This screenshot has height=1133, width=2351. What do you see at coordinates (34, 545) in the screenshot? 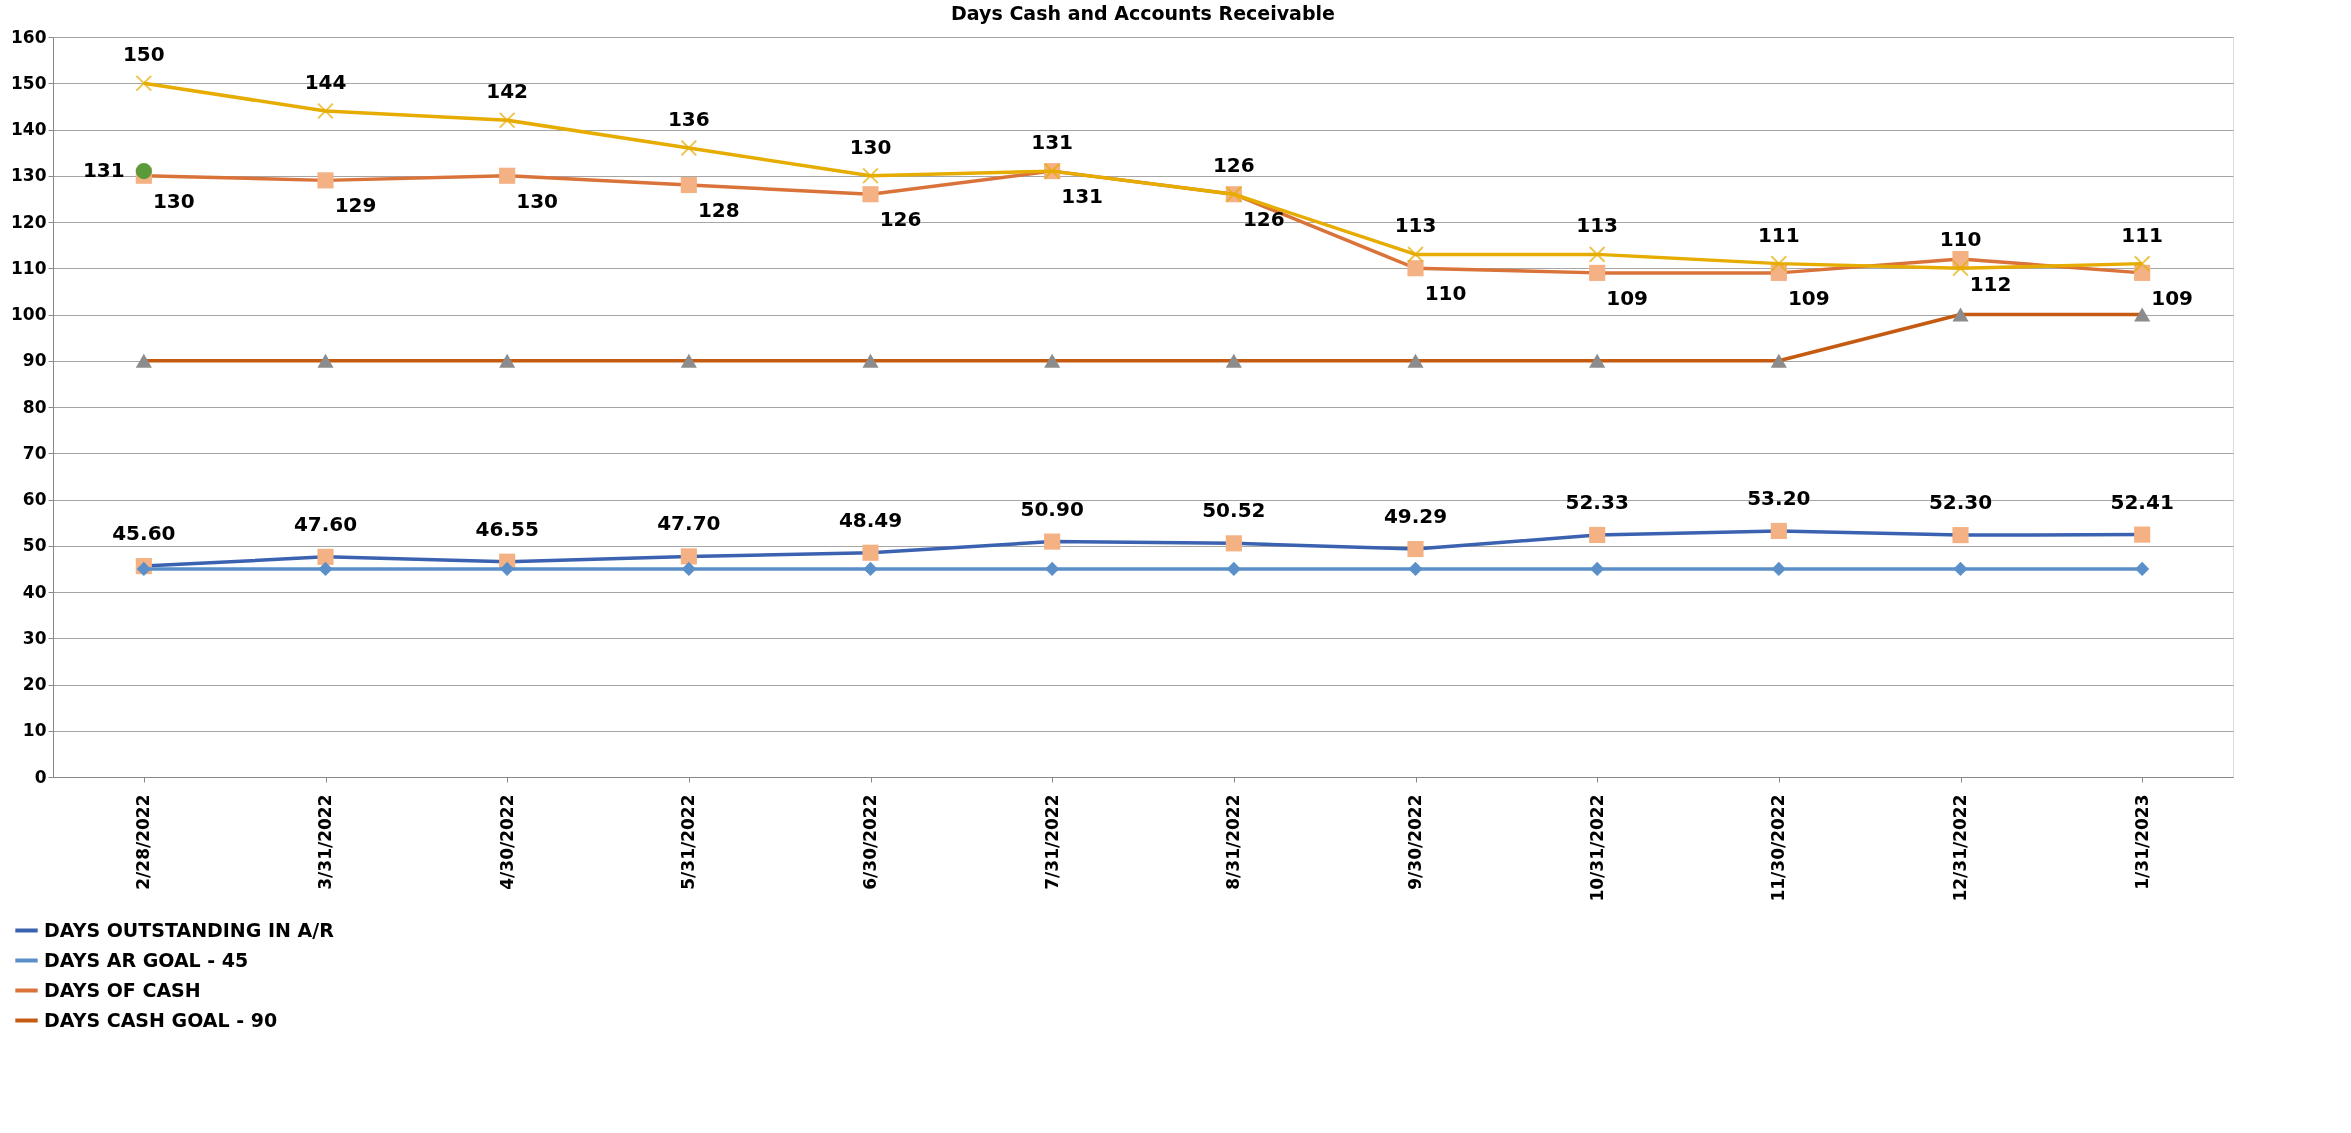
I see `y-tick-label: 50` at bounding box center [34, 545].